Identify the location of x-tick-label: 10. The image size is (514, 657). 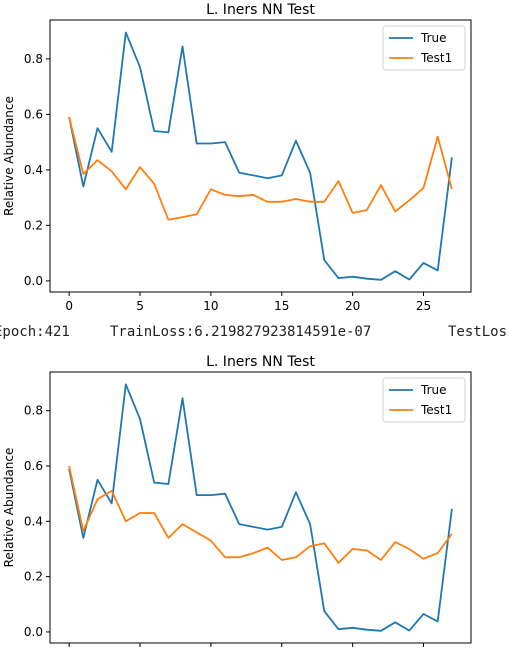
(210, 306).